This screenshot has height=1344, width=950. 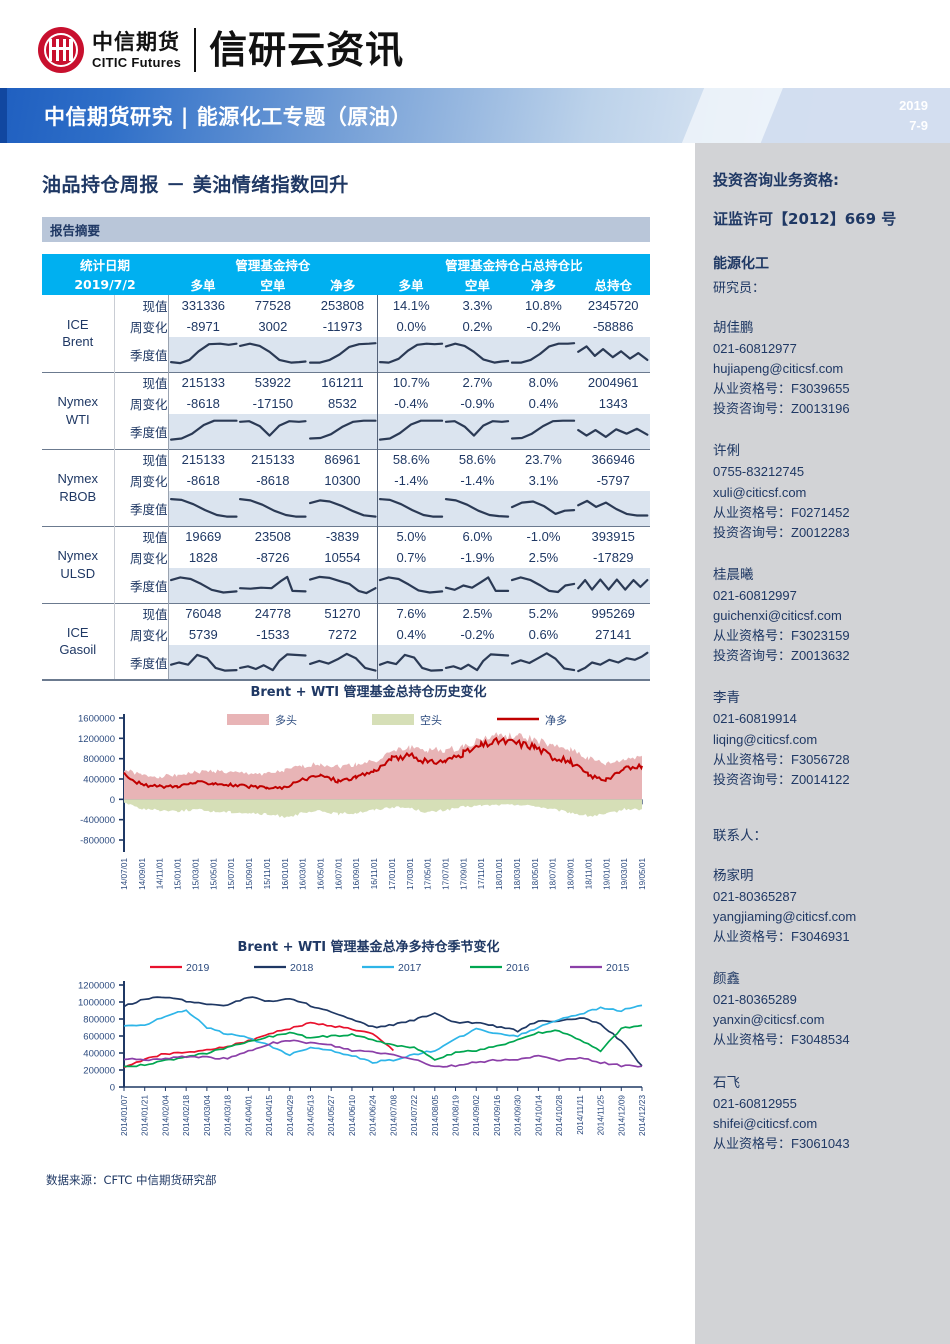 What do you see at coordinates (383, 1053) in the screenshot?
I see `series-line-2015` at bounding box center [383, 1053].